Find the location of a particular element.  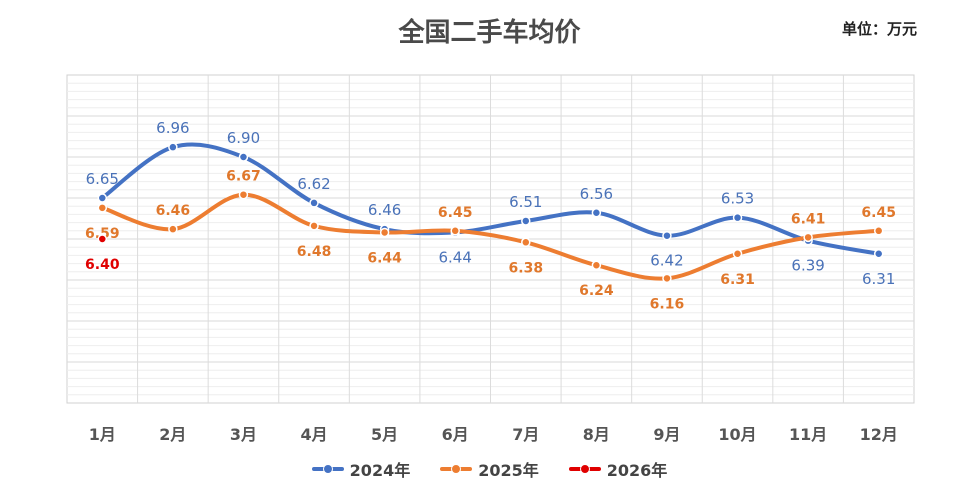

legend-label-2025: 2025年 is located at coordinates (508, 470).